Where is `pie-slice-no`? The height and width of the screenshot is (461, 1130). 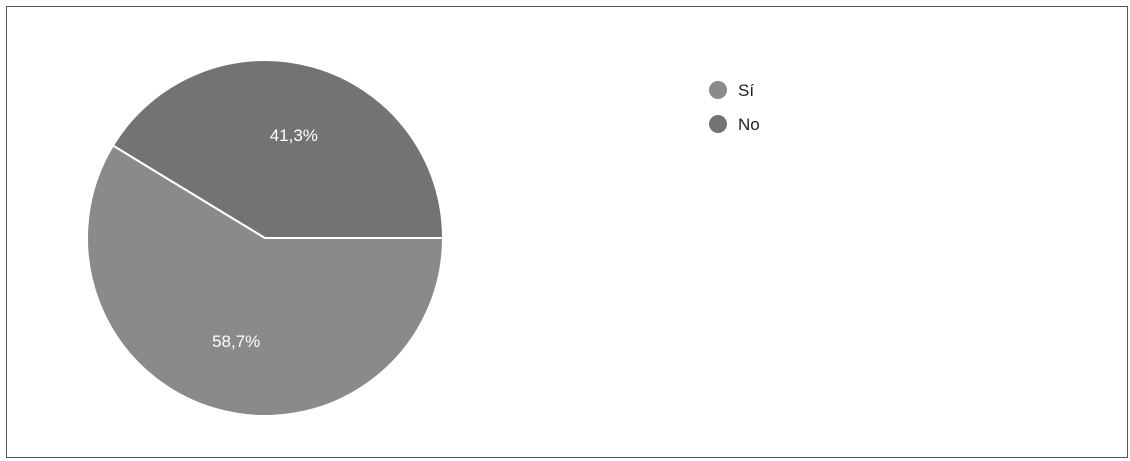
pie-slice-no is located at coordinates (278, 149).